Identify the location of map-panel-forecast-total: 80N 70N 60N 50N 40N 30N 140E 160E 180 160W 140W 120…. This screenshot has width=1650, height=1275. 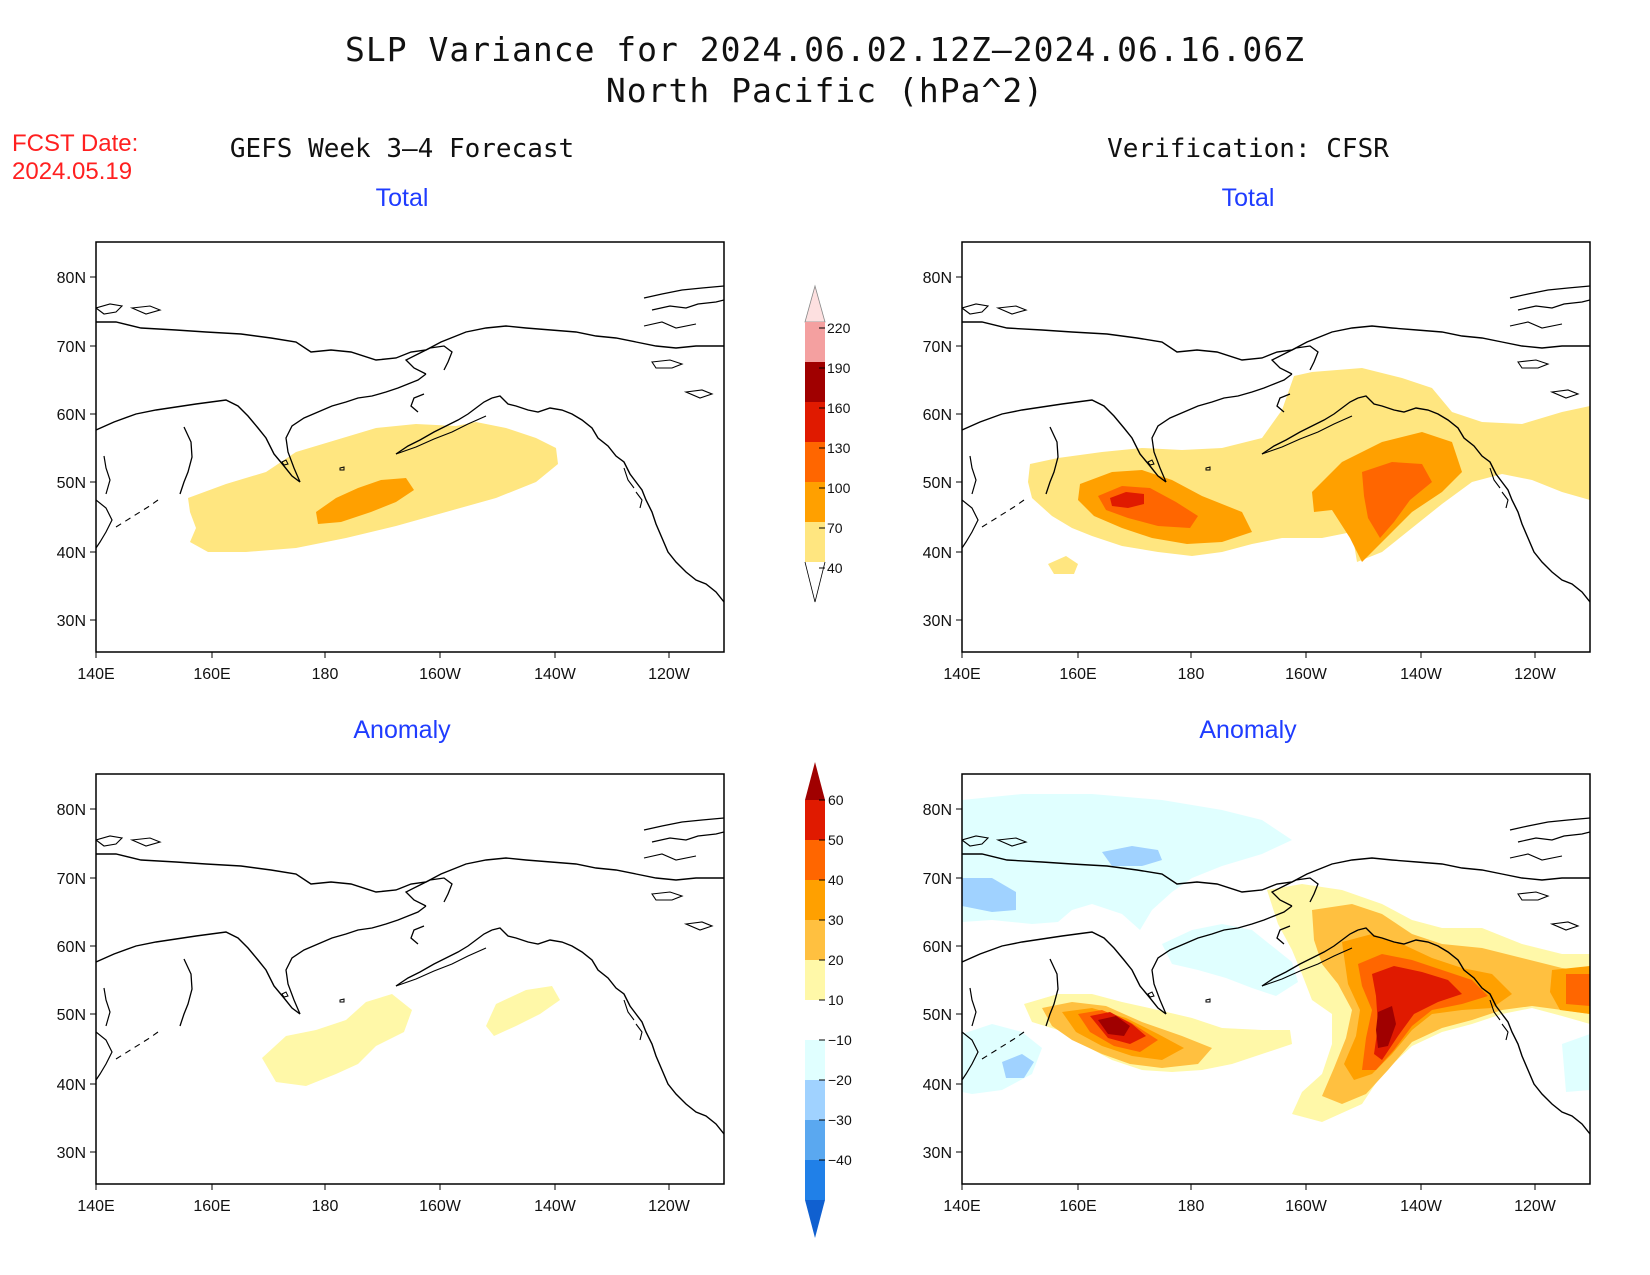
(391, 462).